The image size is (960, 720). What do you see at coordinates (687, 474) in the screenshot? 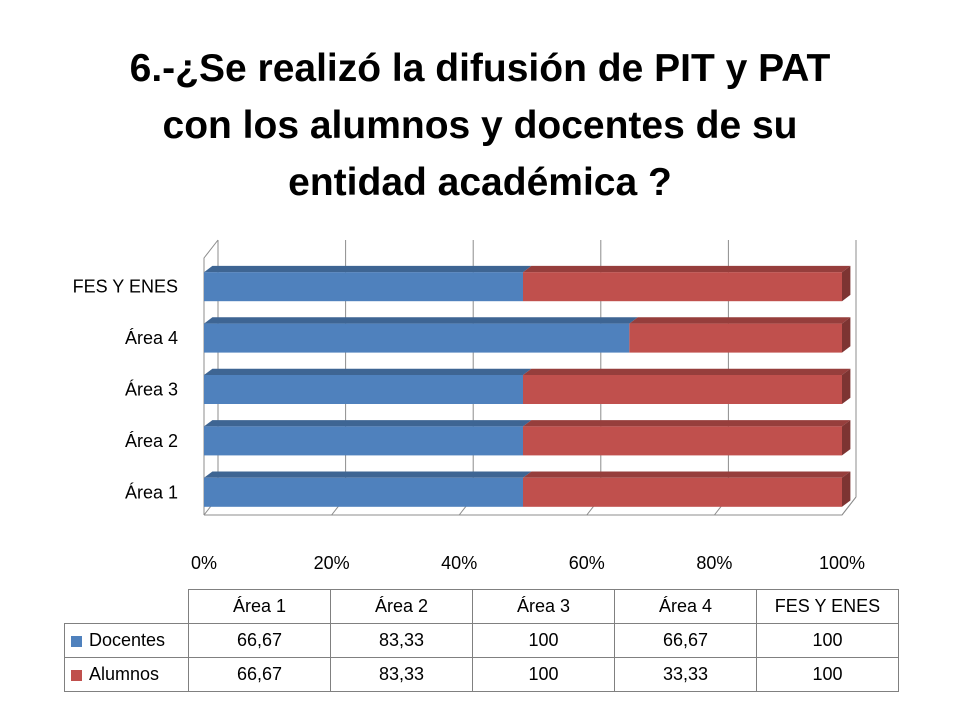
I see `bar-alumnos-area-1-top` at bounding box center [687, 474].